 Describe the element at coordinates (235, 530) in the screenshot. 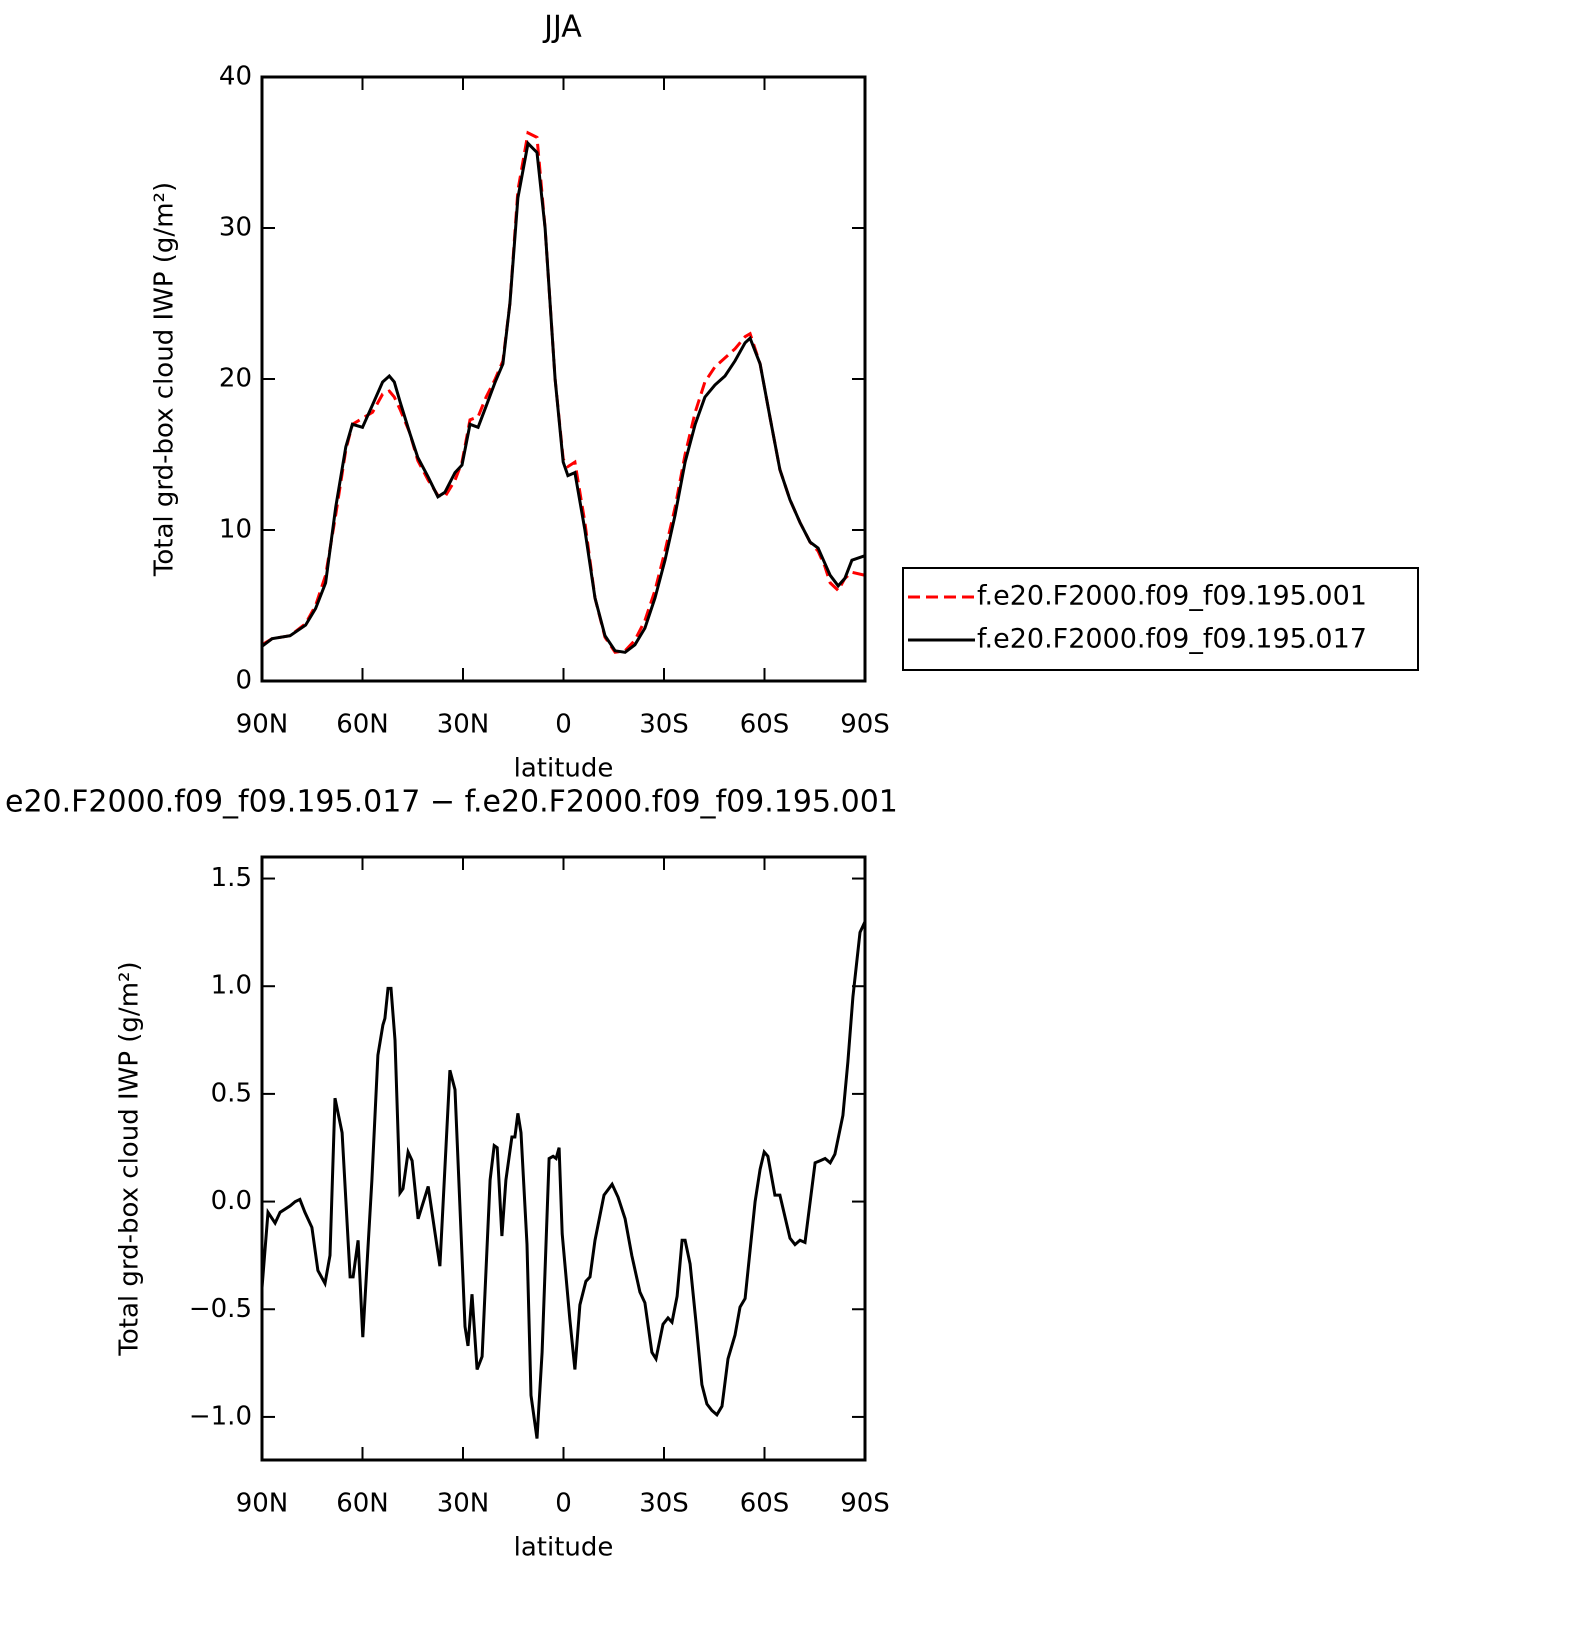

I see `y-tick-label: 10` at that location.